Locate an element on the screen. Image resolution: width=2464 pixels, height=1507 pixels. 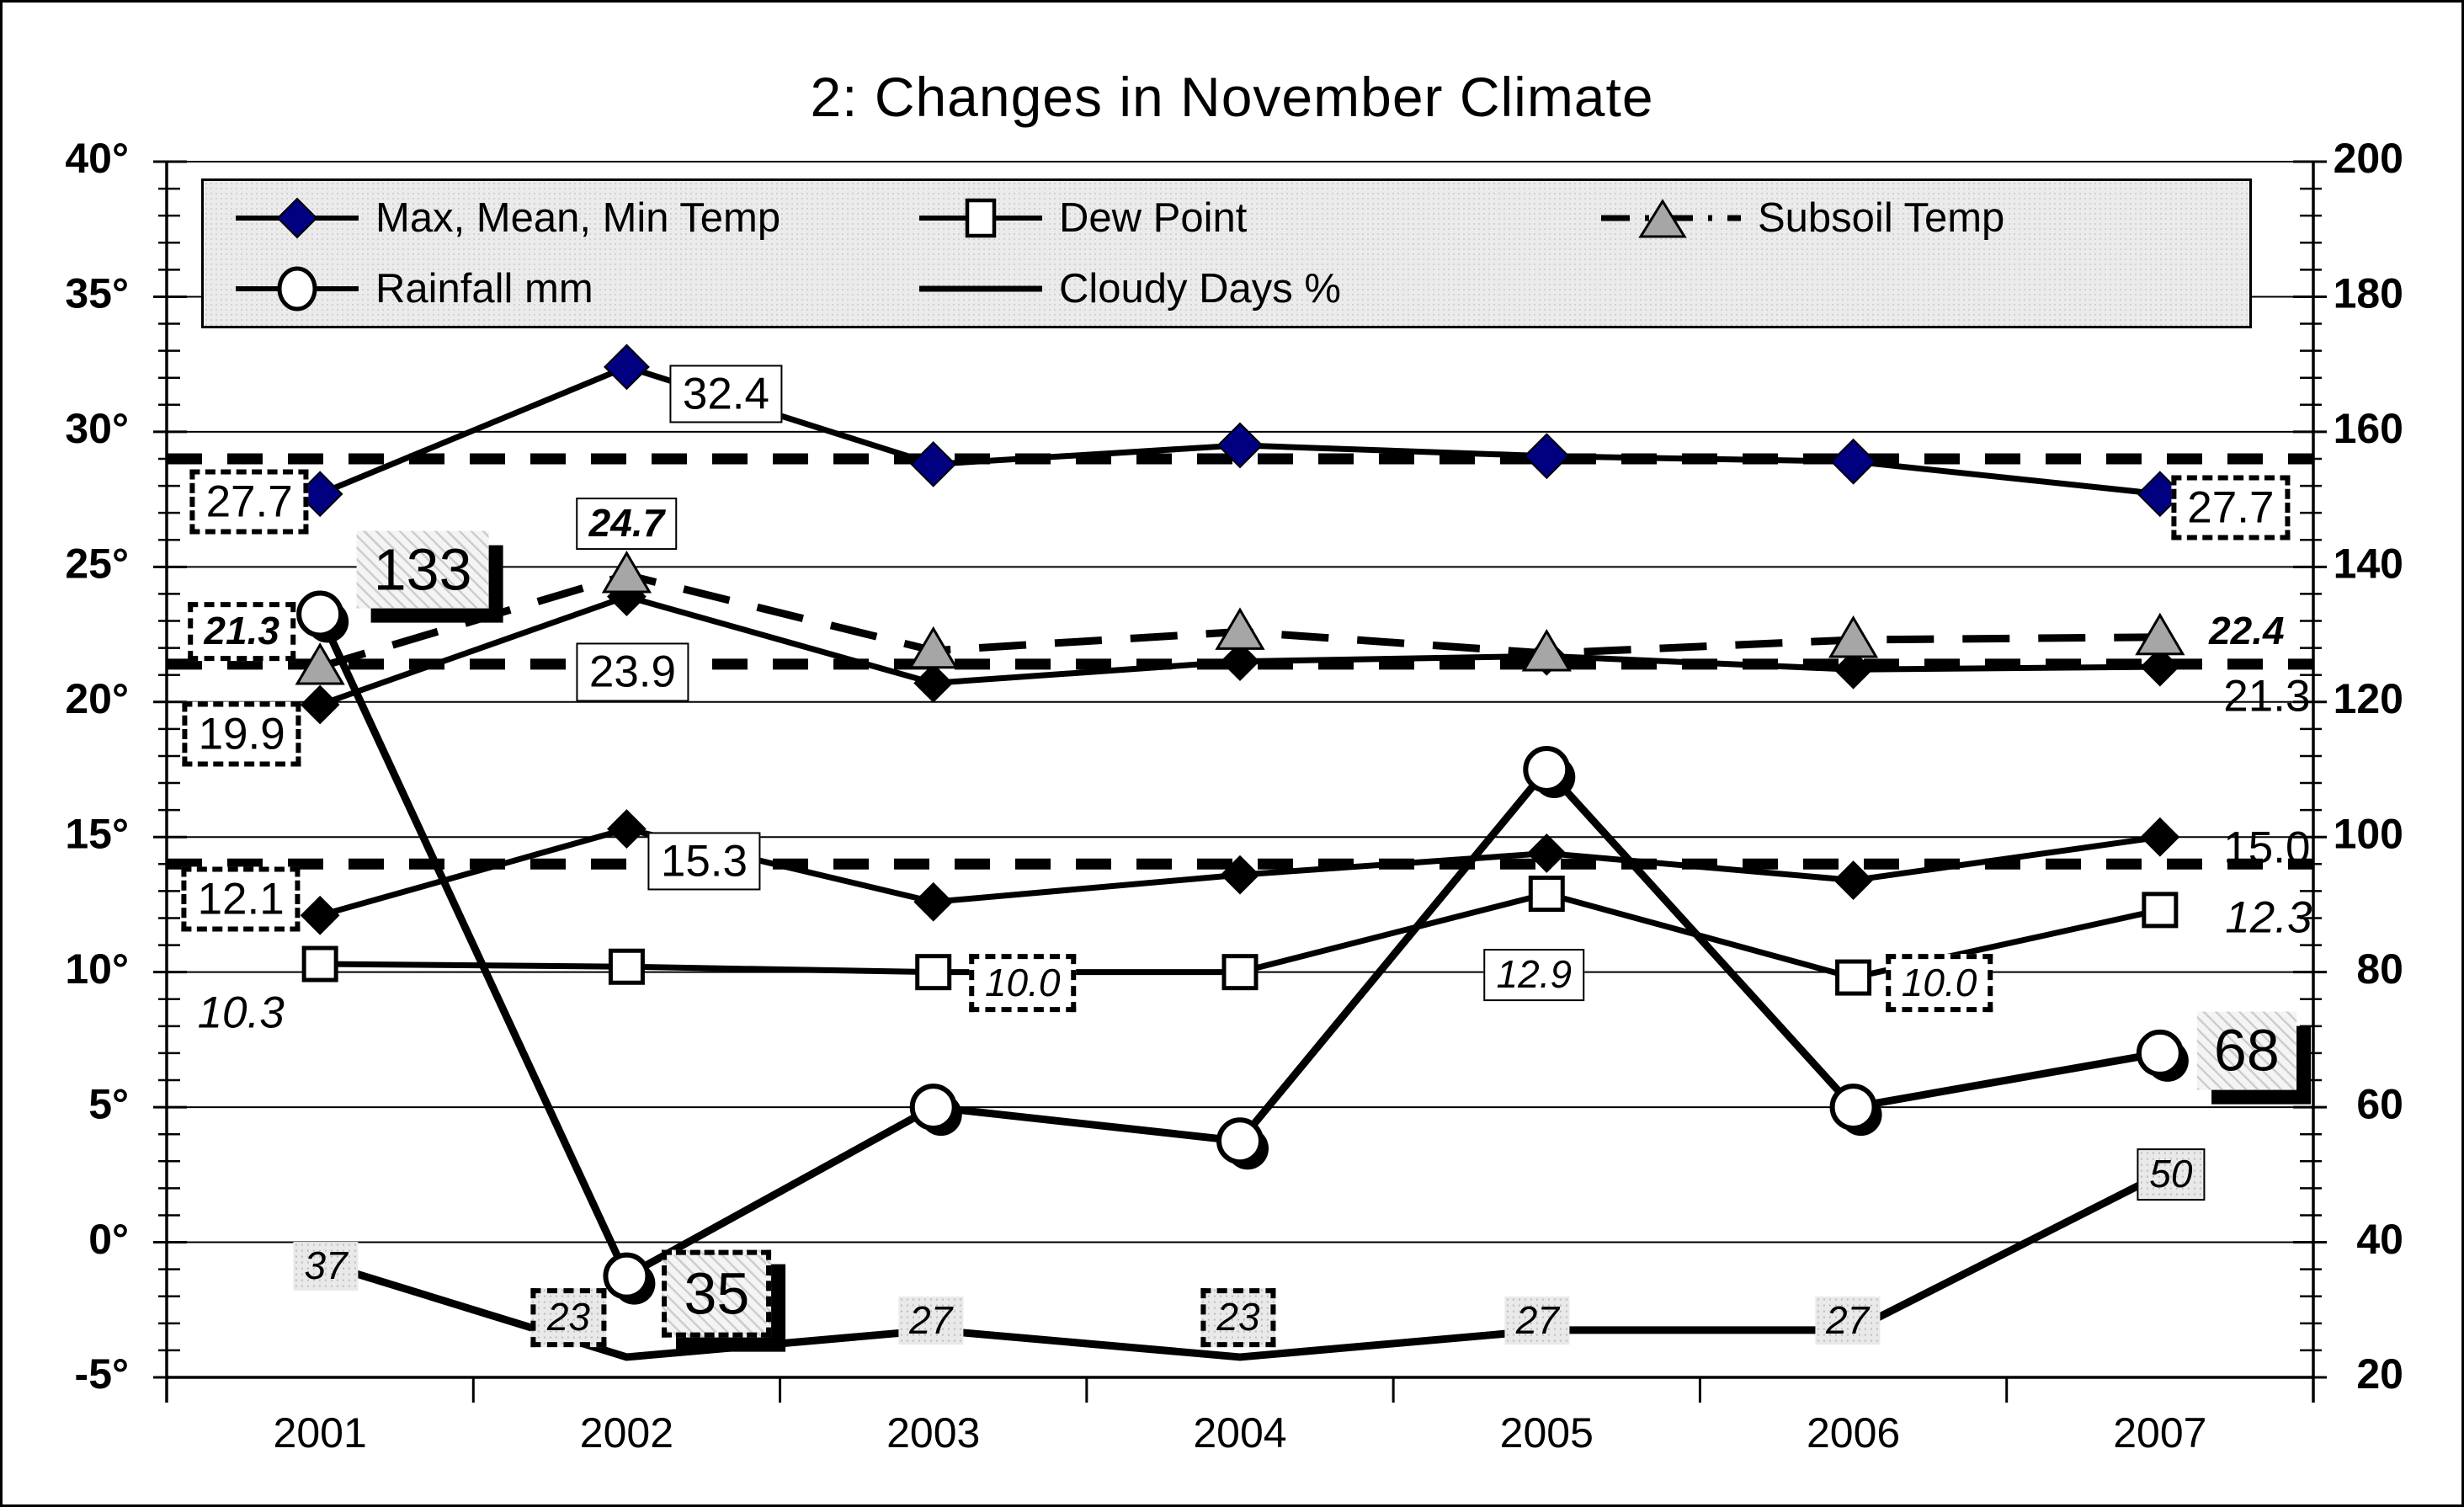
x-axis-year-label: 2004 is located at coordinates (1239, 1432).